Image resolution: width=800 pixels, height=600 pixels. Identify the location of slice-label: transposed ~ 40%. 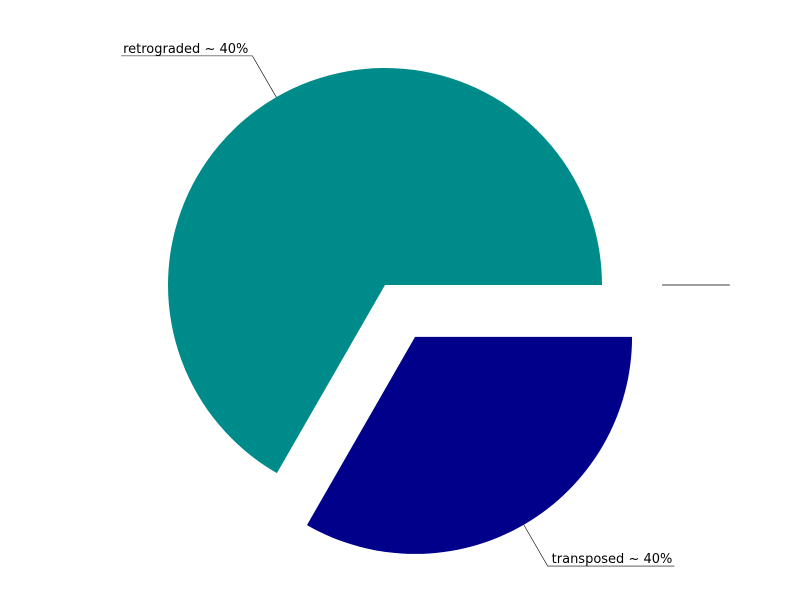
(612, 559).